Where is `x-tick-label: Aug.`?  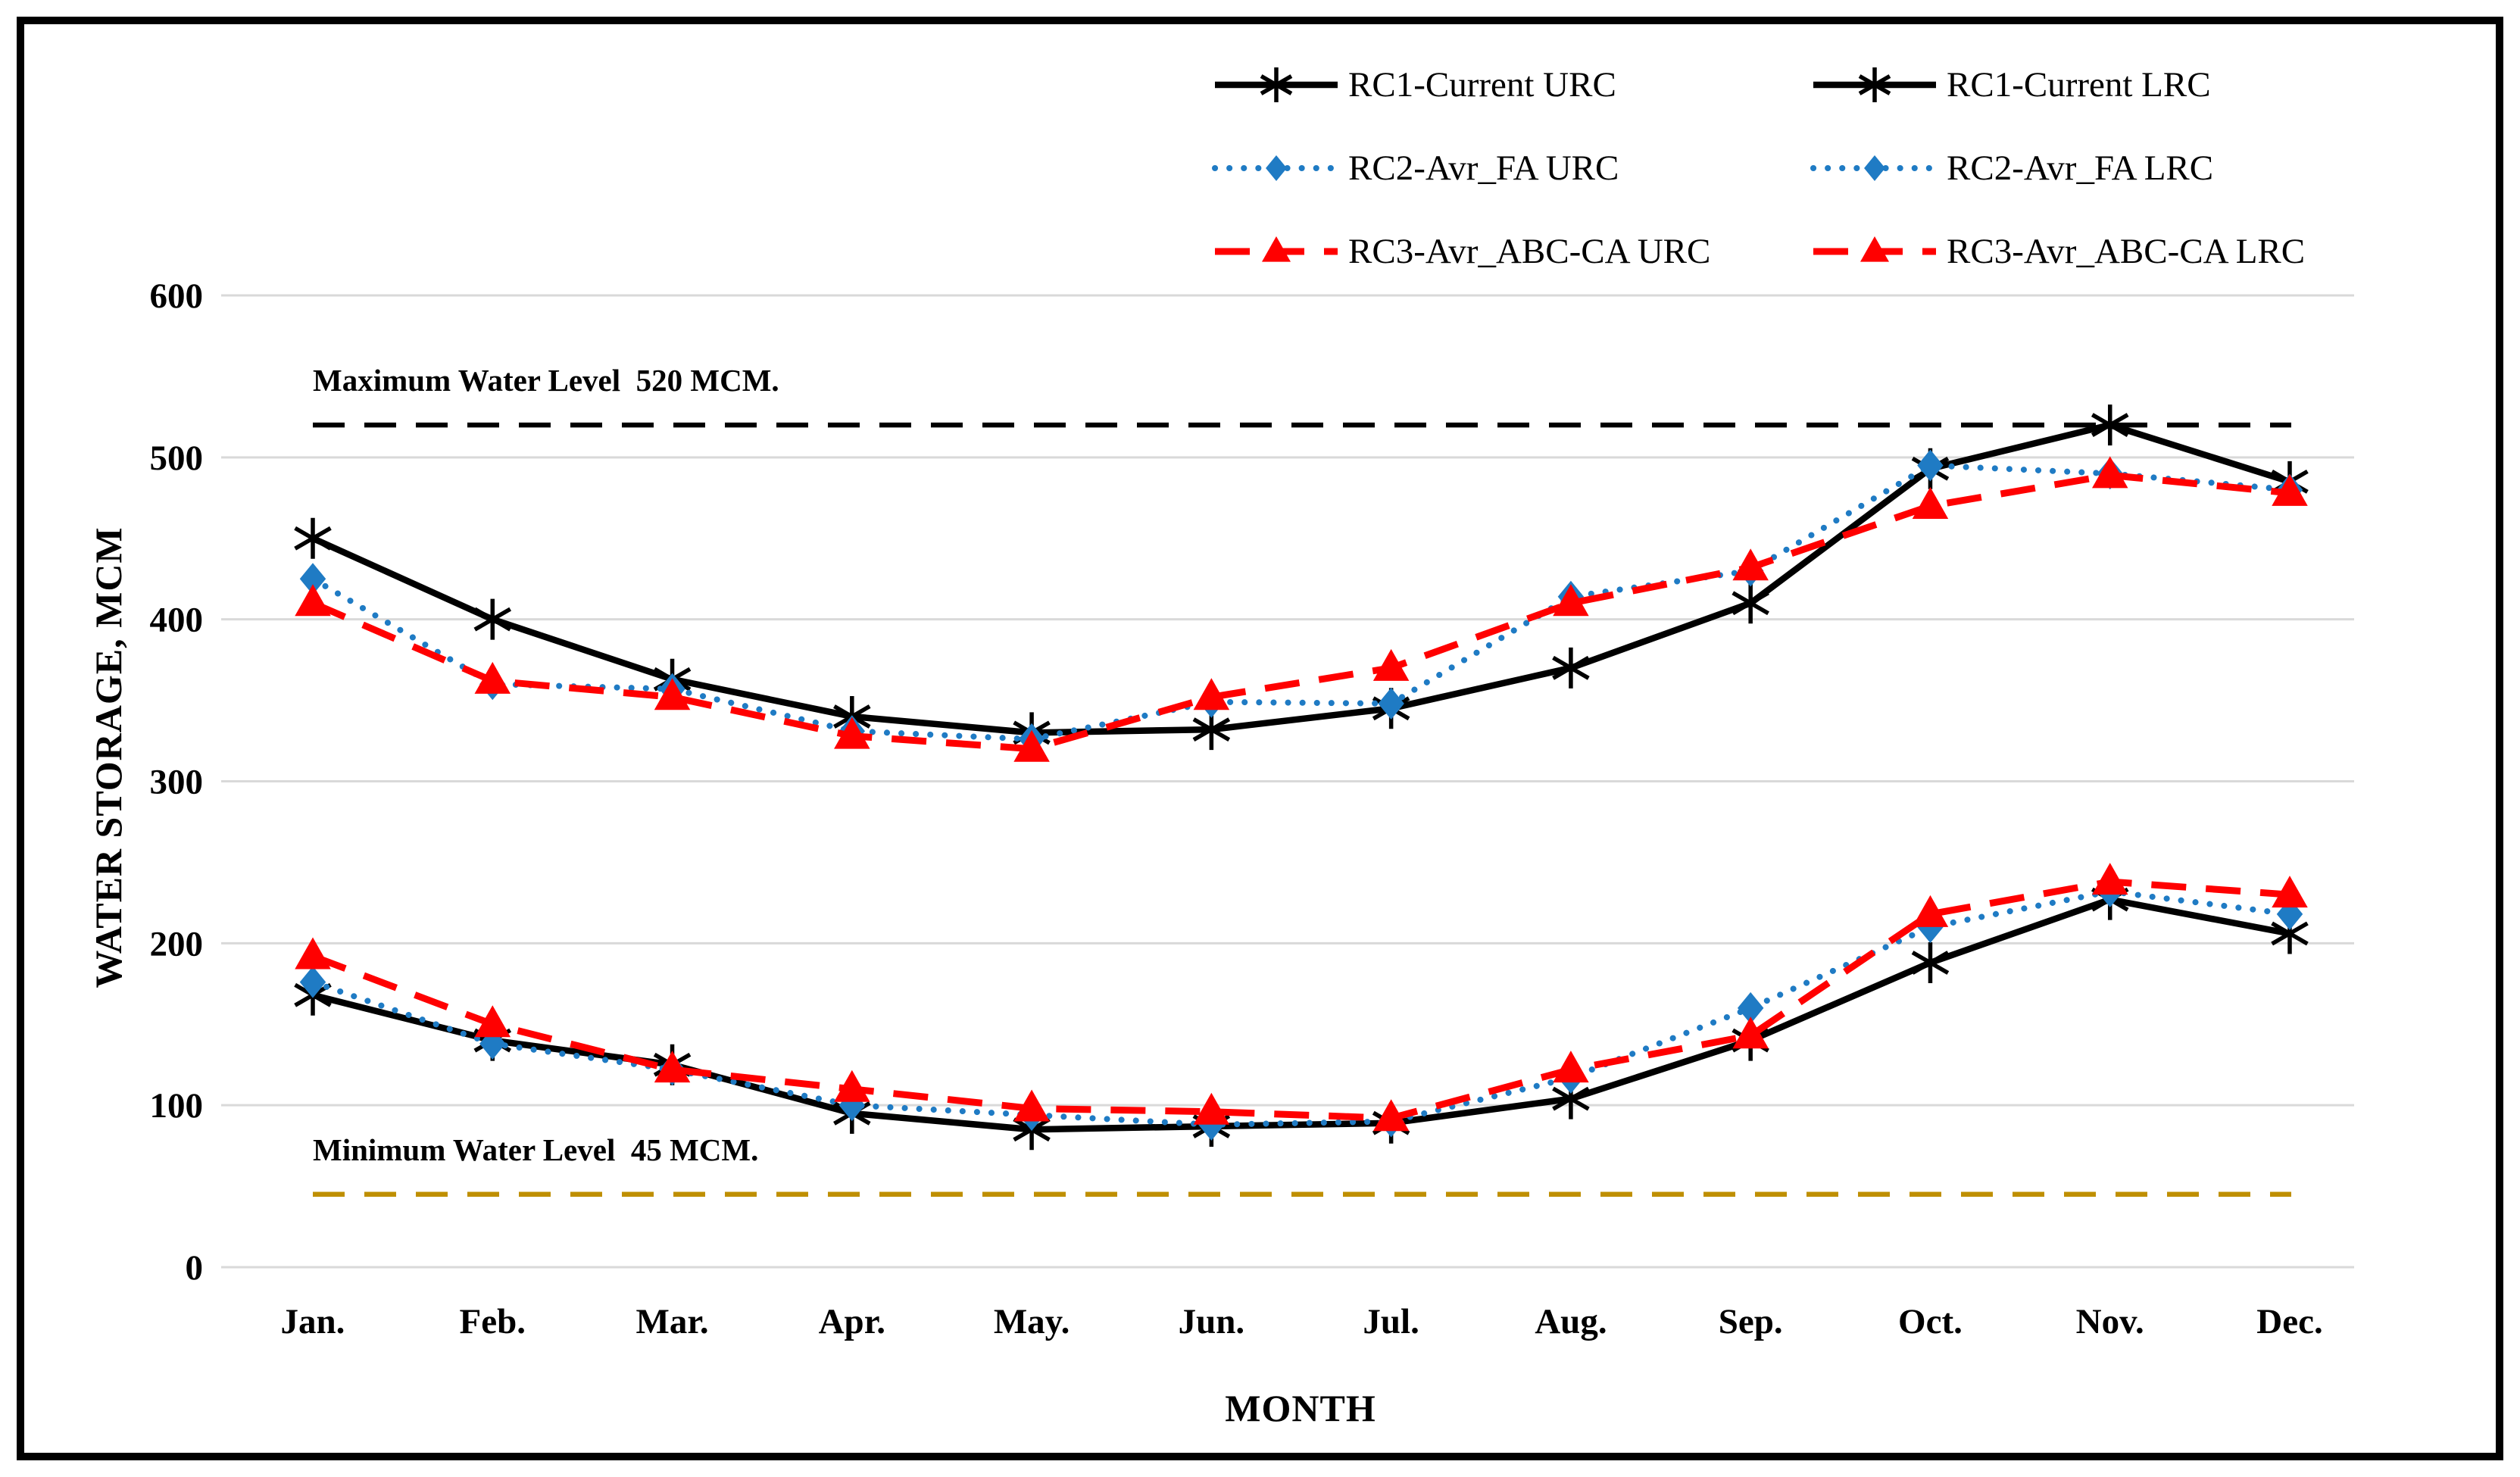 x-tick-label: Aug. is located at coordinates (1571, 1321).